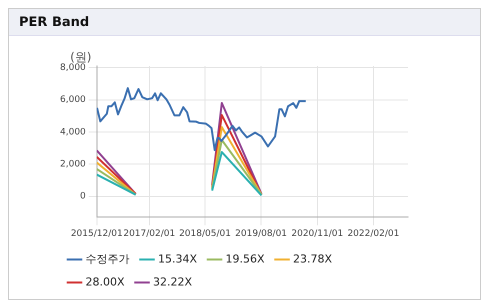  I want to click on legend-label: 수정주가, so click(108, 259).